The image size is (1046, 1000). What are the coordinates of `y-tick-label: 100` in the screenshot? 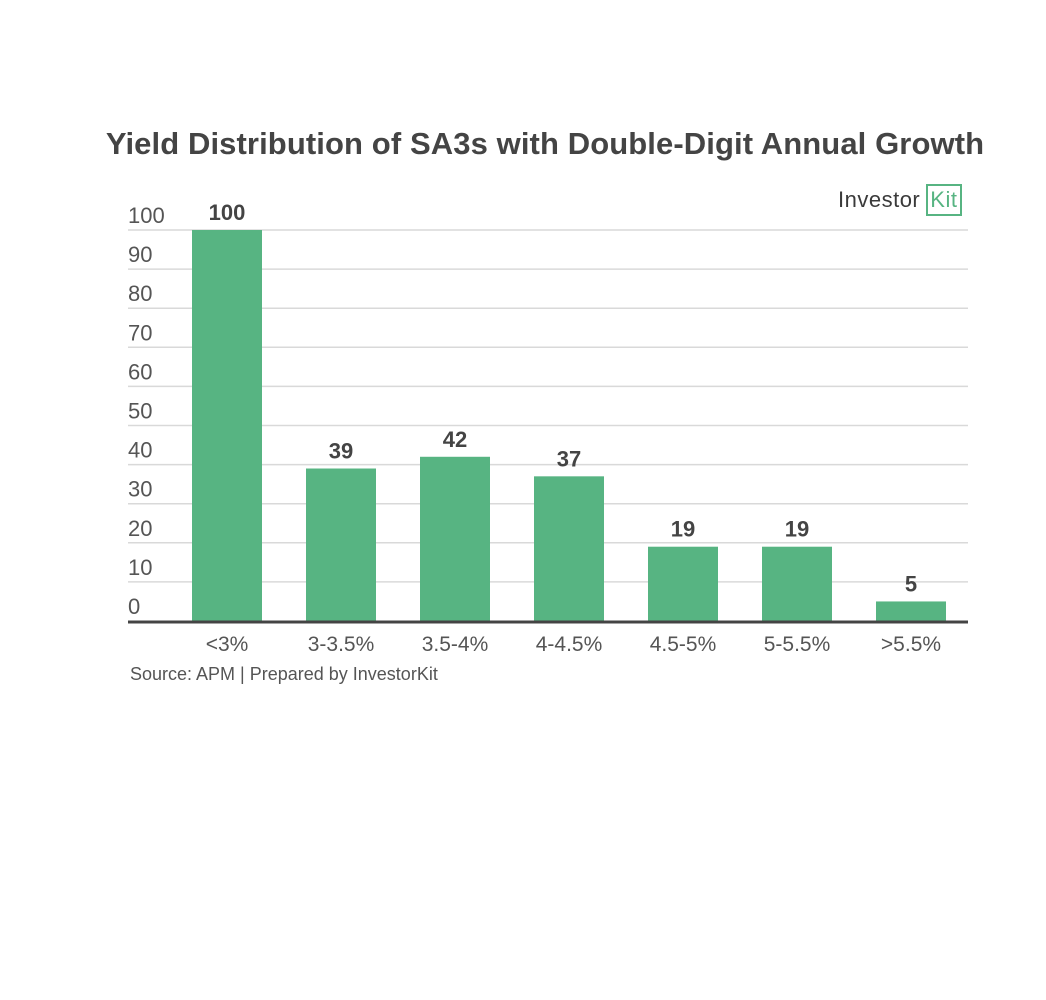 It's located at (146, 215).